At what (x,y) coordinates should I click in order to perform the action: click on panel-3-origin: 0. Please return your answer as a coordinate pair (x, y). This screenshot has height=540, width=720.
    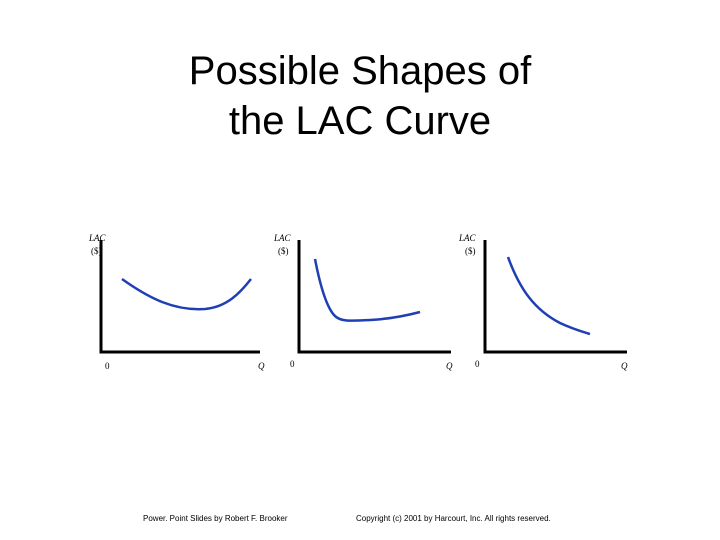
    Looking at the image, I should click on (477, 364).